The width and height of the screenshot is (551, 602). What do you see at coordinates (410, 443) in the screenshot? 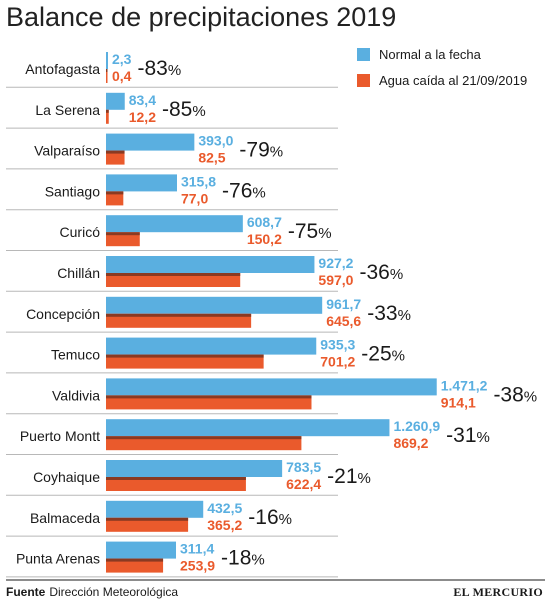
I see `value-fallen: 869,2` at bounding box center [410, 443].